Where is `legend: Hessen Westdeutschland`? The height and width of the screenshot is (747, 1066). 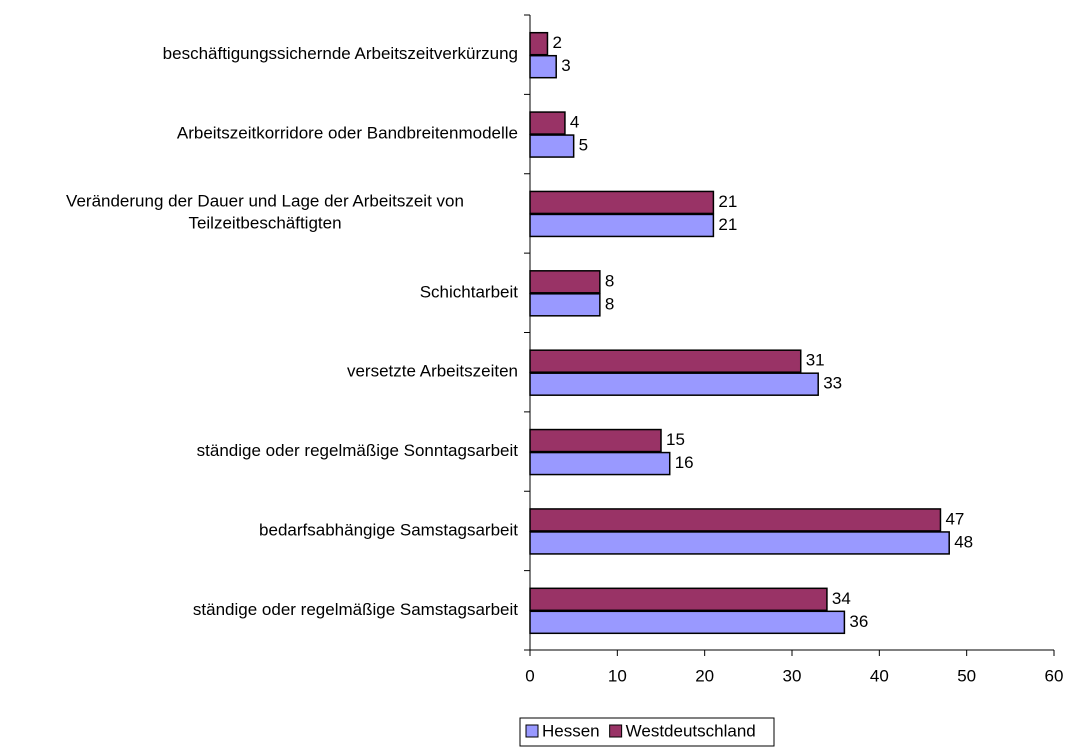 legend: Hessen Westdeutschland is located at coordinates (647, 732).